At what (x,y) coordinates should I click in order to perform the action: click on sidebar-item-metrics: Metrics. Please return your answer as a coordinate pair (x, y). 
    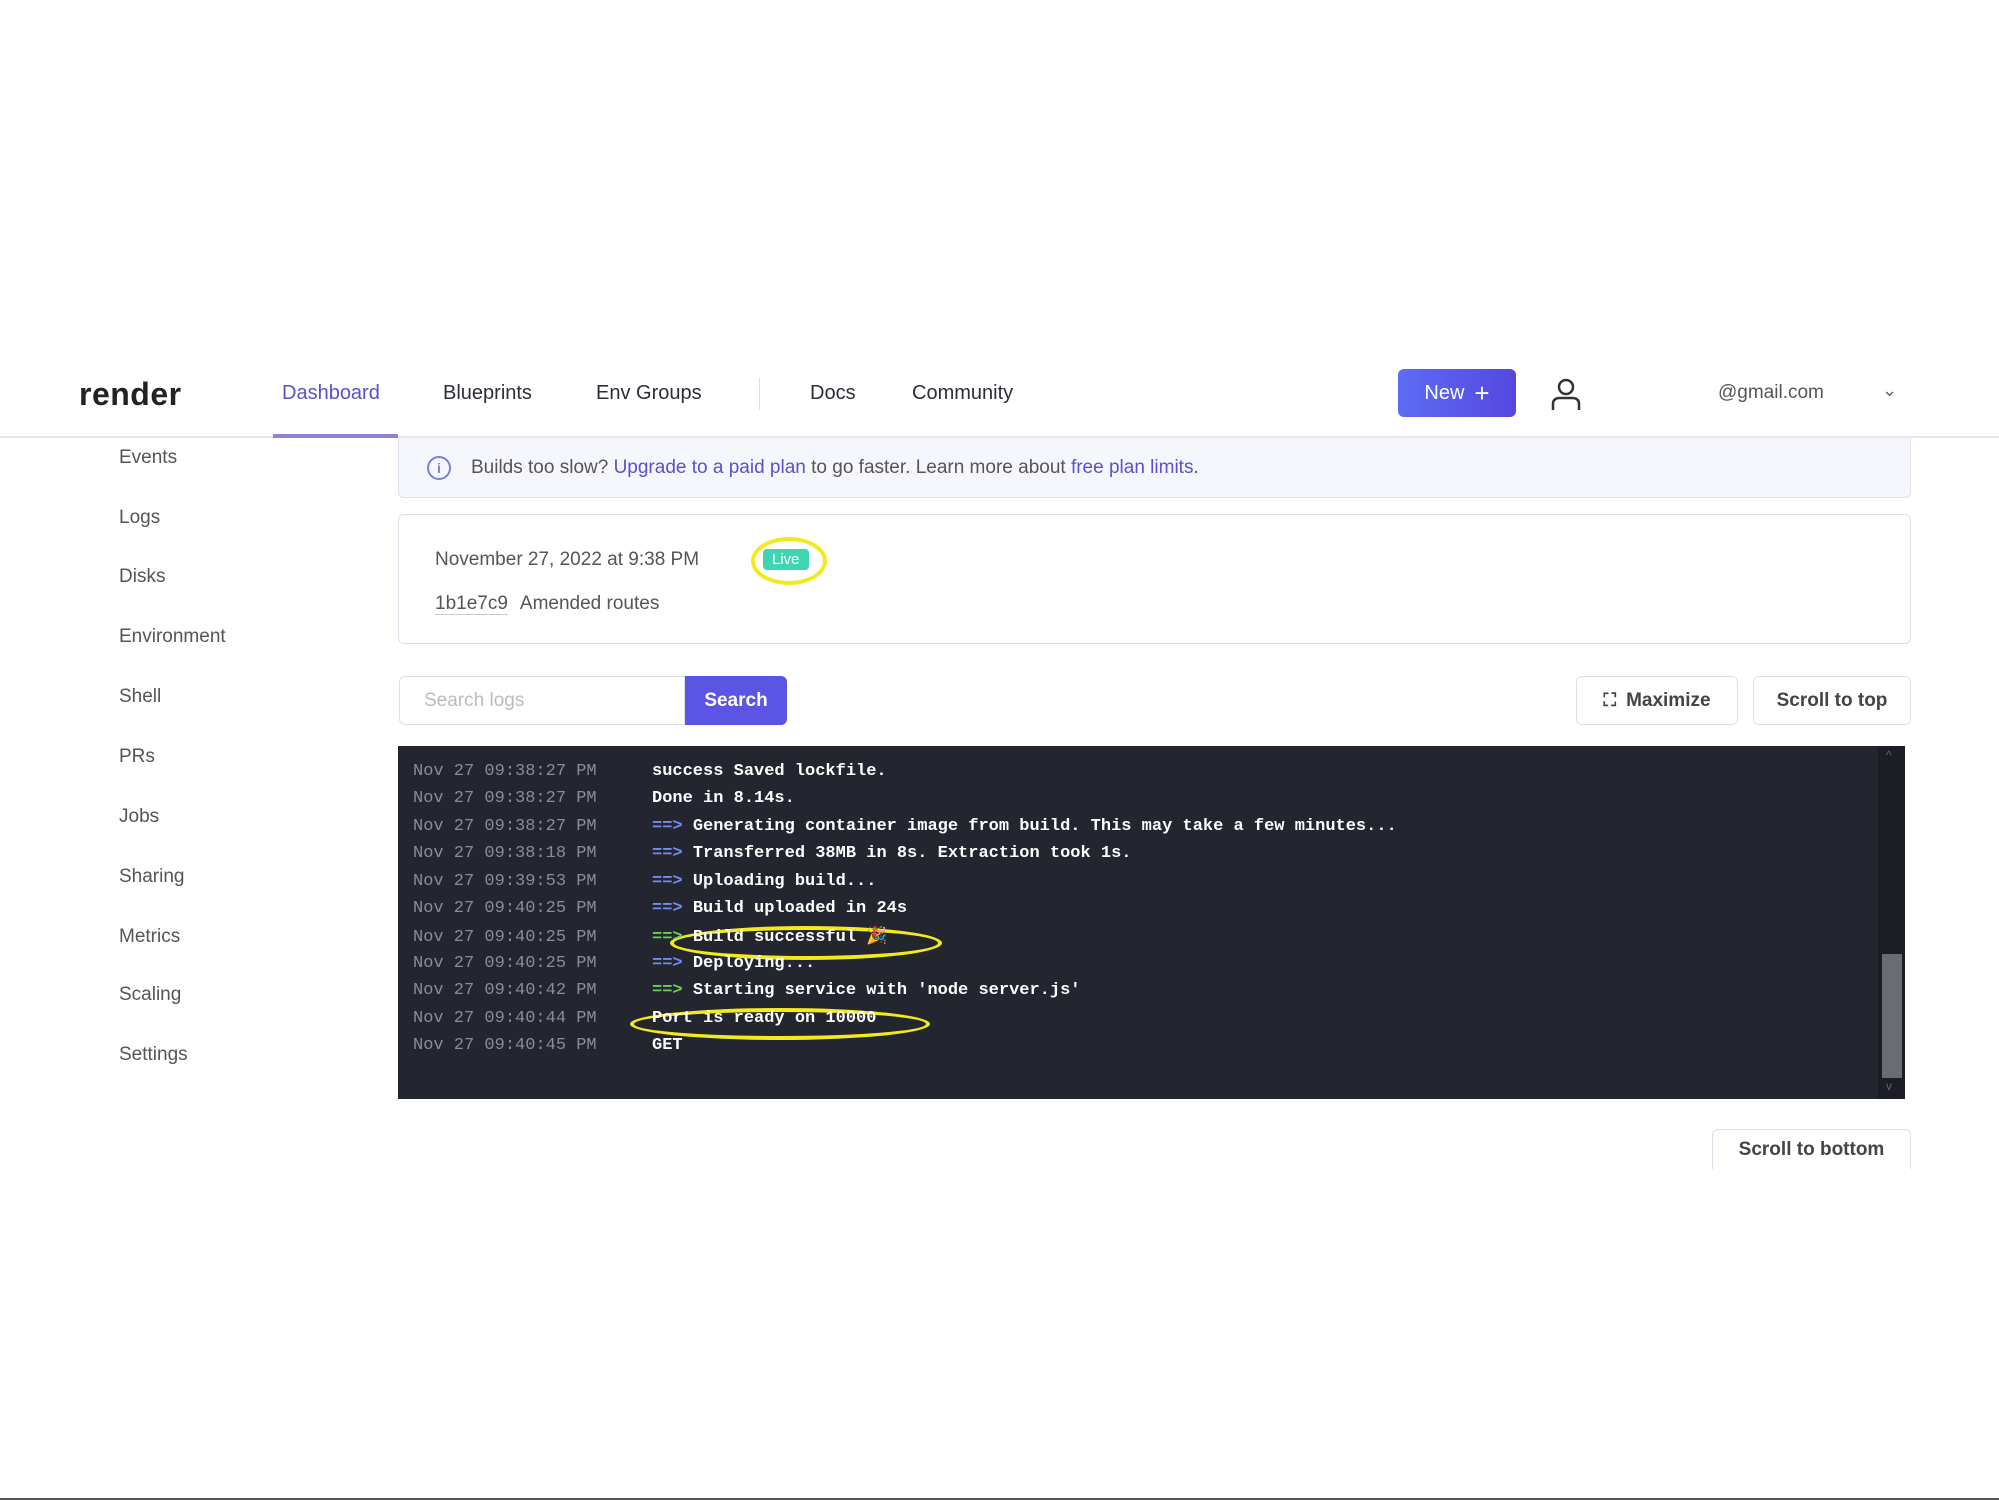
    Looking at the image, I should click on (150, 936).